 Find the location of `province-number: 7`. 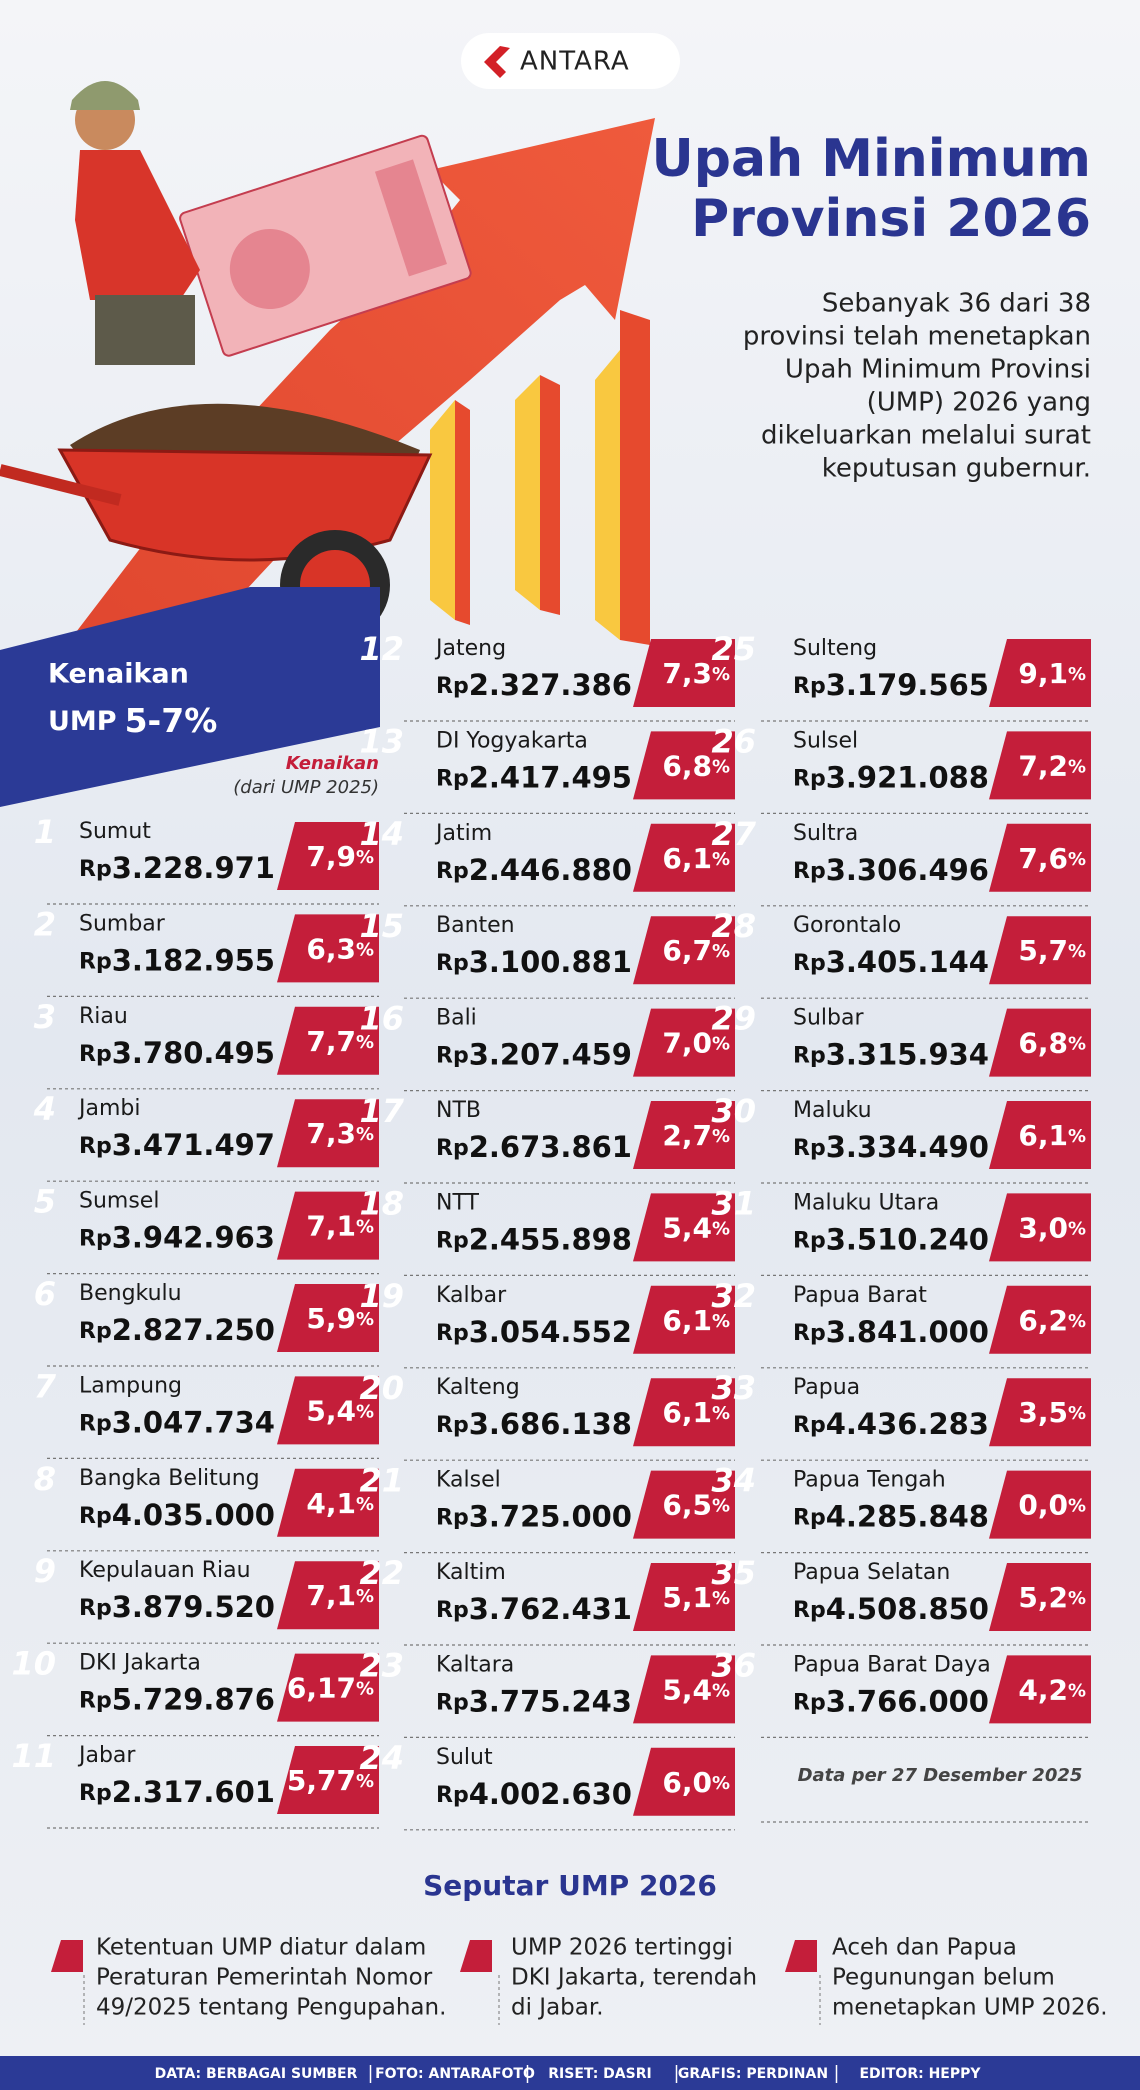

province-number: 7 is located at coordinates (45, 1386).